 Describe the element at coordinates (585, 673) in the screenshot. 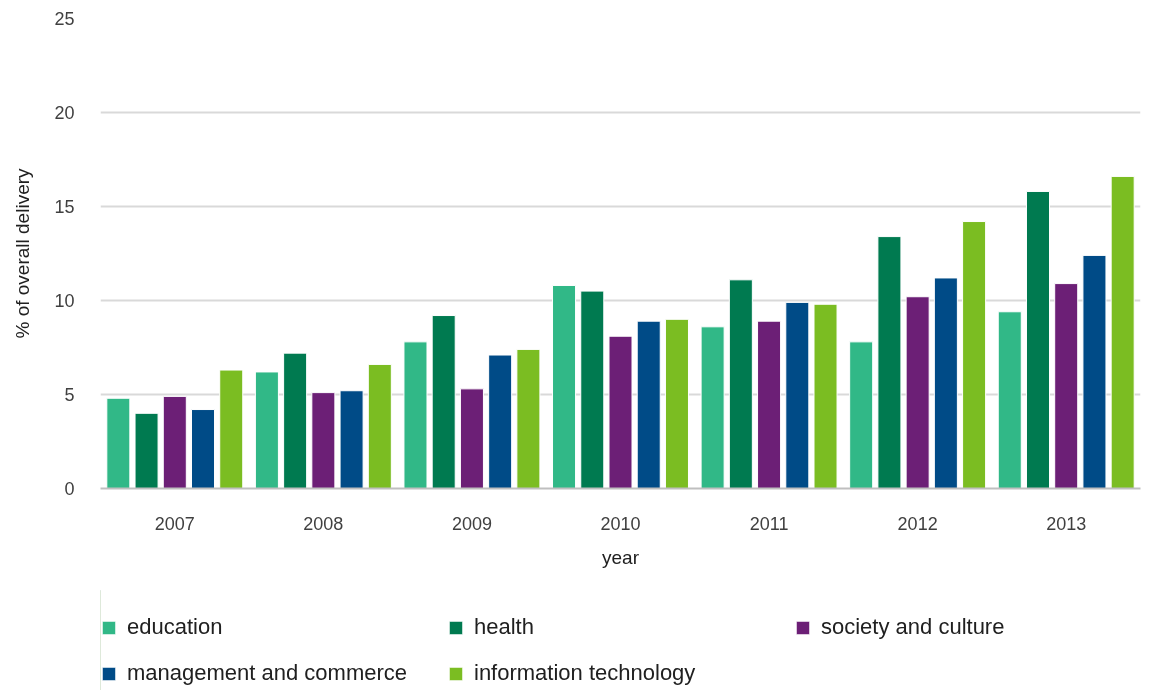

I see `legend-label: information technology` at that location.